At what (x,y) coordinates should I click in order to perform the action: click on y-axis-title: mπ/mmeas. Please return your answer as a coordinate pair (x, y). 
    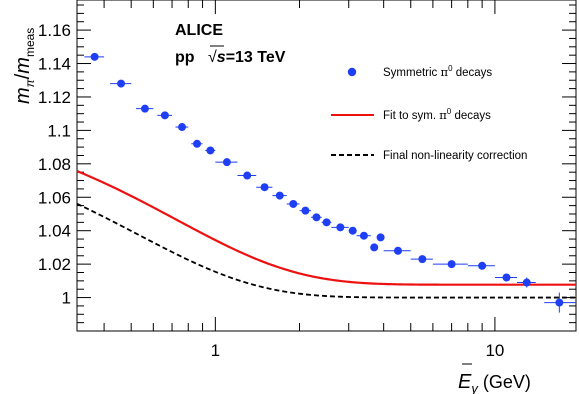
    Looking at the image, I should click on (24, 66).